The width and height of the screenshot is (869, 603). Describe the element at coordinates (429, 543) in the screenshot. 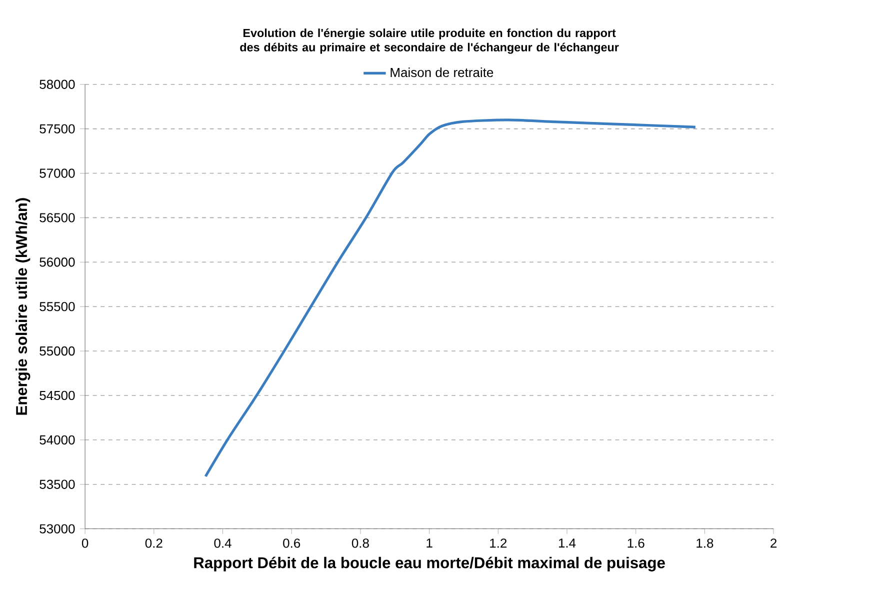

I see `x-tick-label: 1` at that location.